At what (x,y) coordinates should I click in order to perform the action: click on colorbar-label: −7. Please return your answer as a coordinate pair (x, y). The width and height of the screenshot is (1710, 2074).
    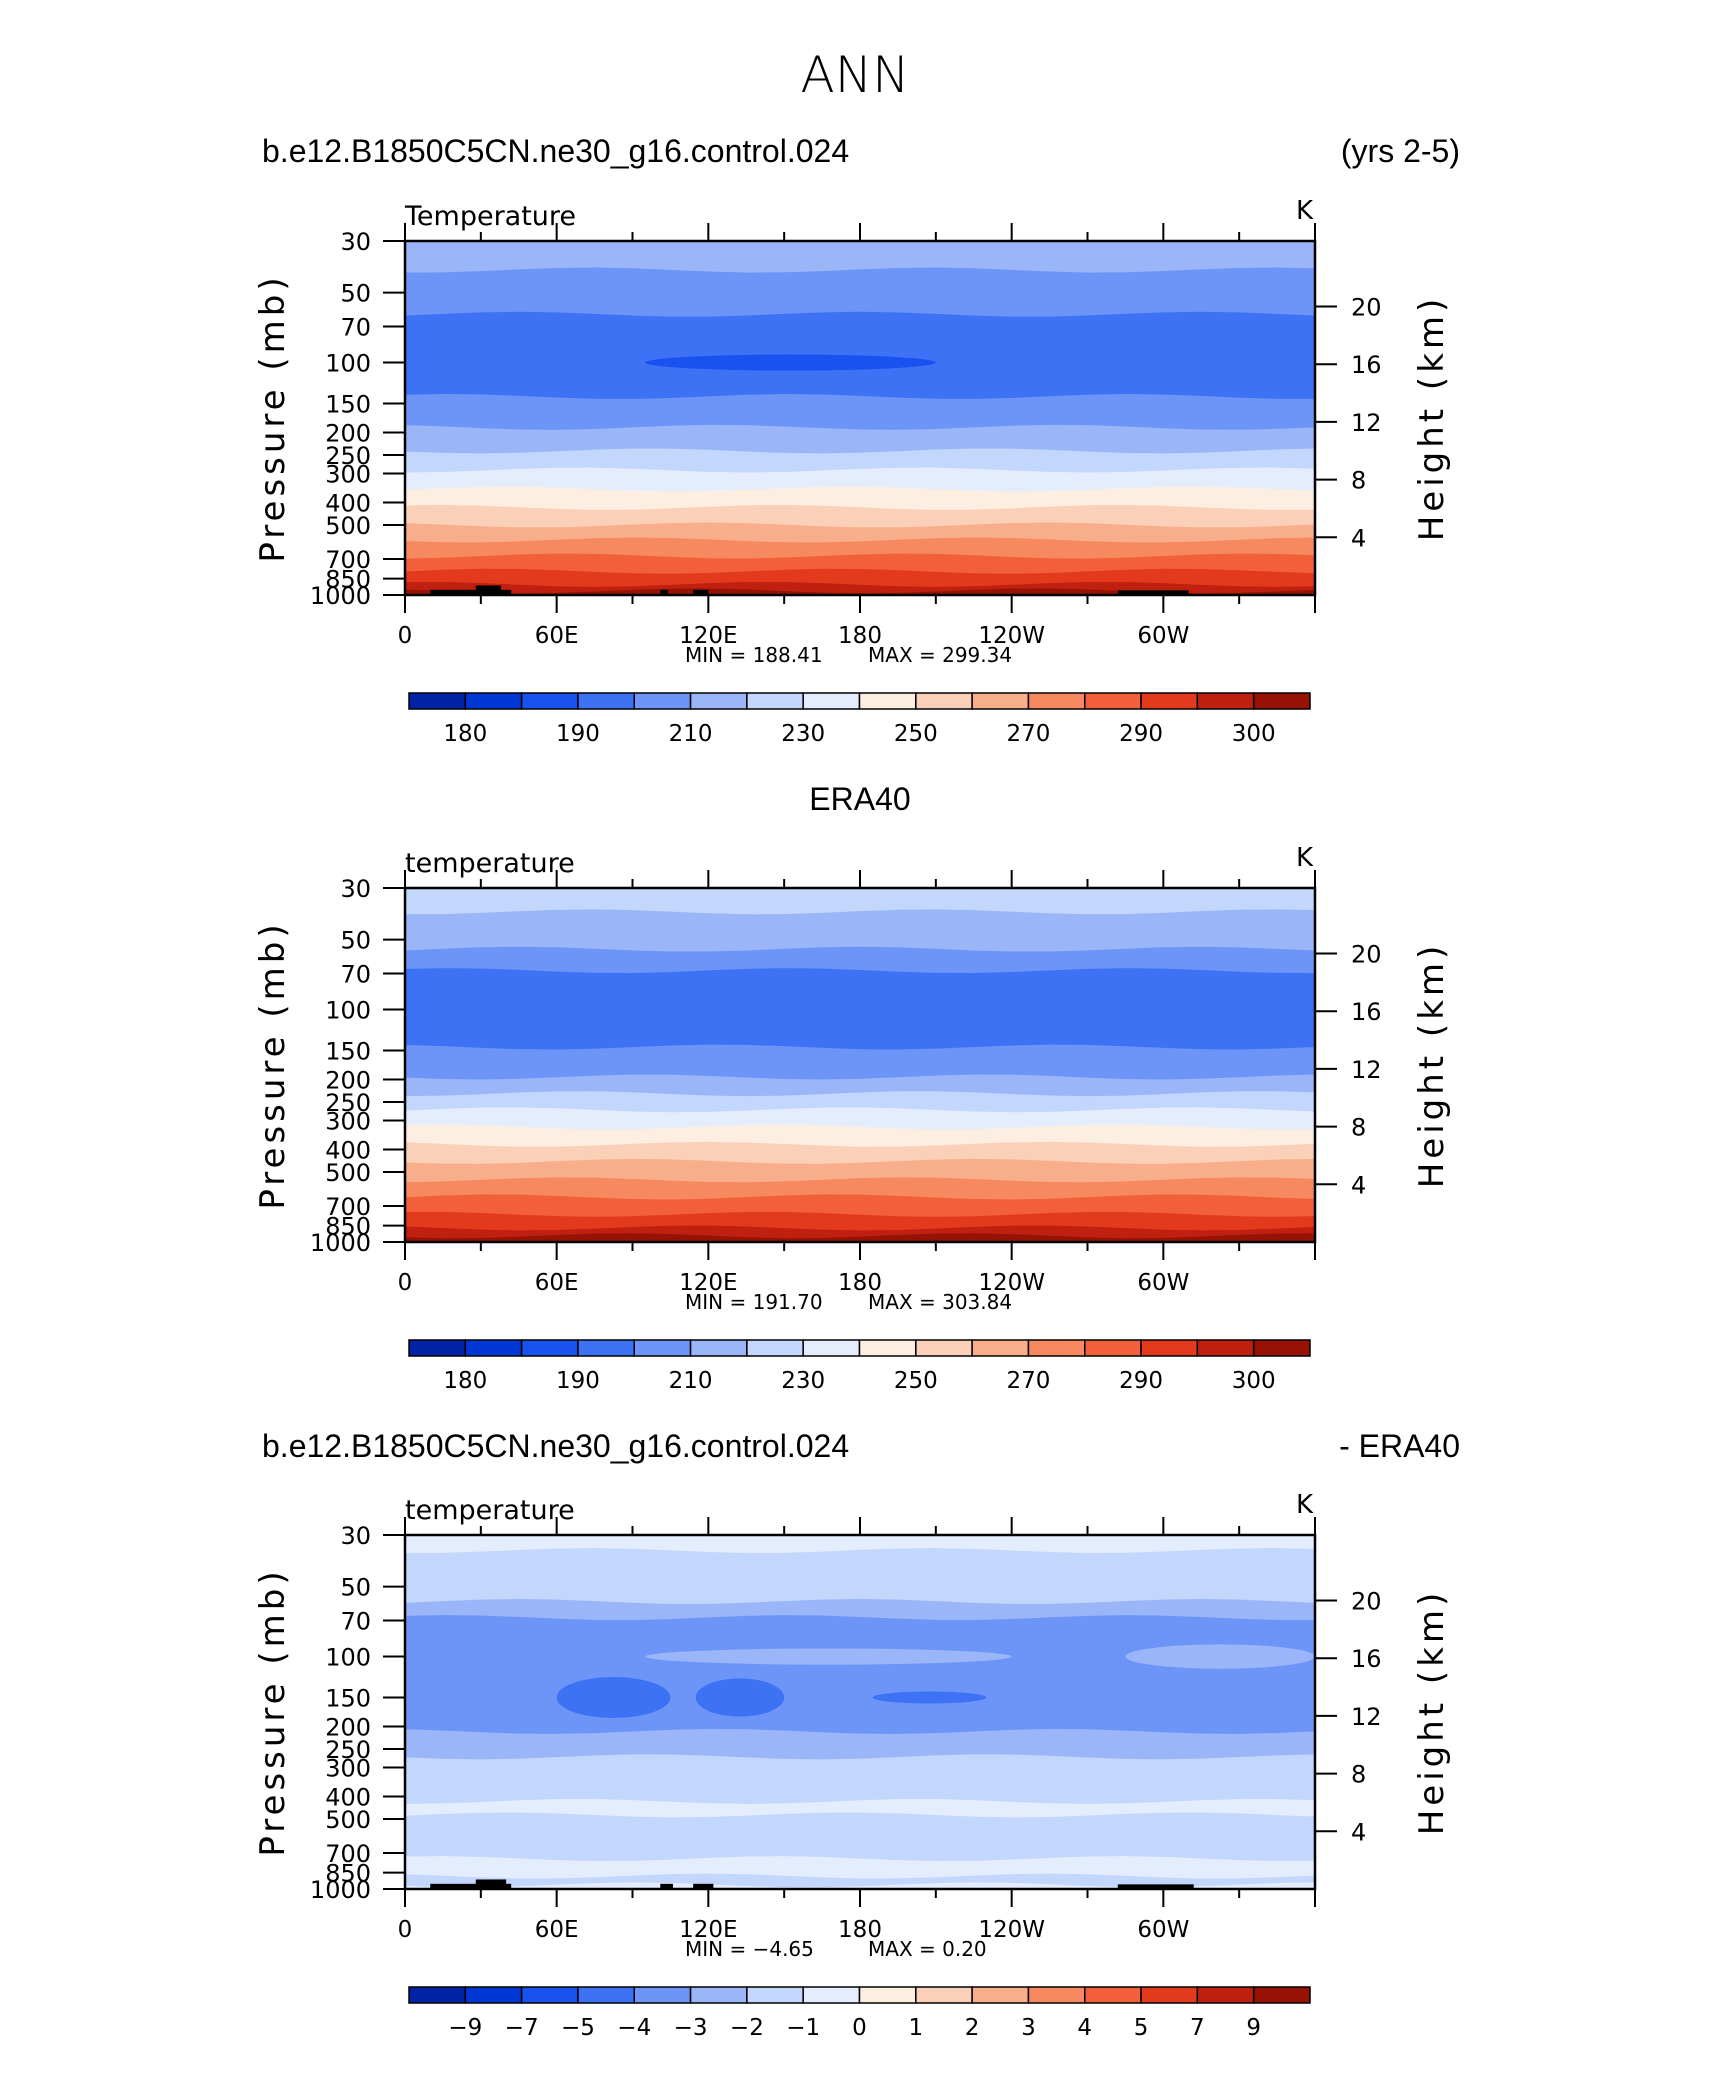
    Looking at the image, I should click on (522, 2028).